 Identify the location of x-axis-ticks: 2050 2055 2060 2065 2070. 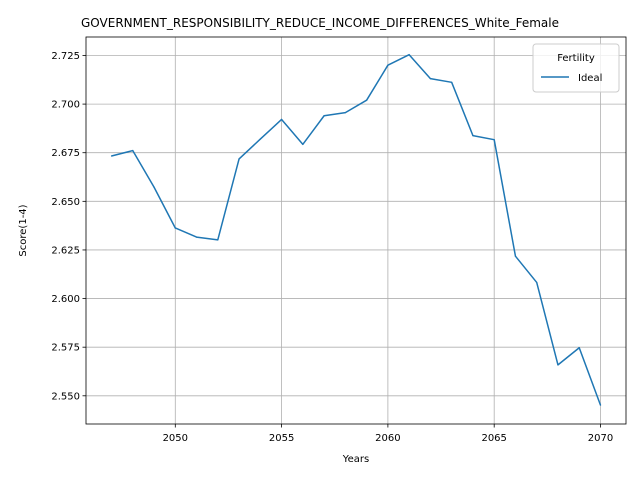
(388, 434).